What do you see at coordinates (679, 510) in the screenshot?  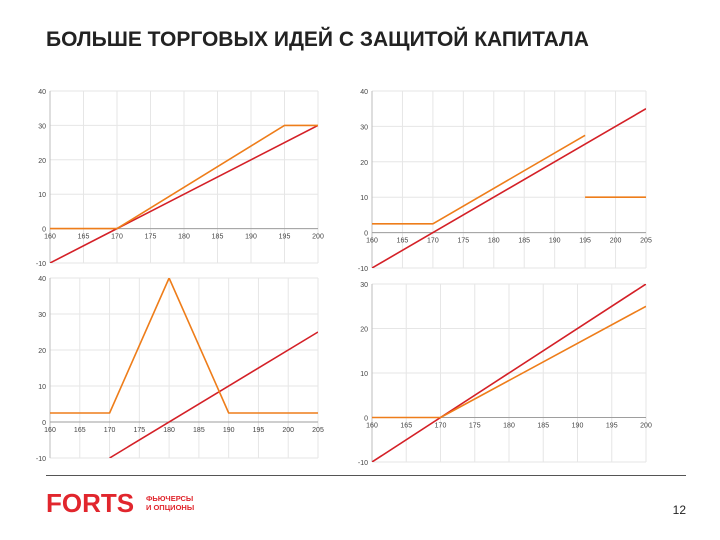 I see `page-number: 12` at bounding box center [679, 510].